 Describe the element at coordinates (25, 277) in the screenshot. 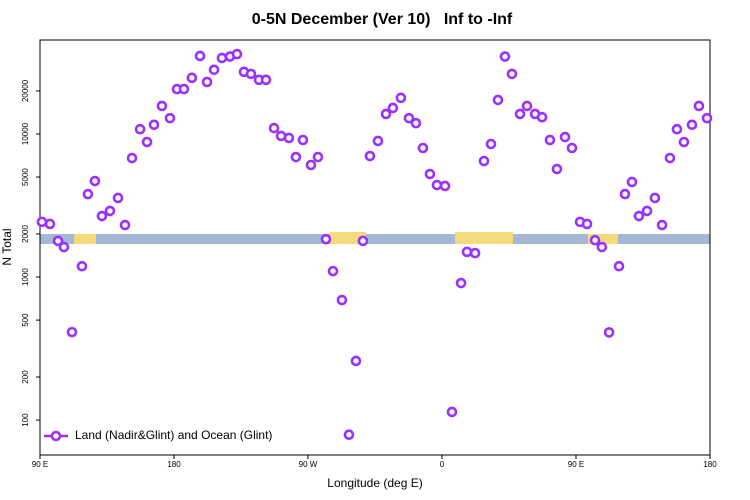

I see `y-tick-label: 1000` at that location.